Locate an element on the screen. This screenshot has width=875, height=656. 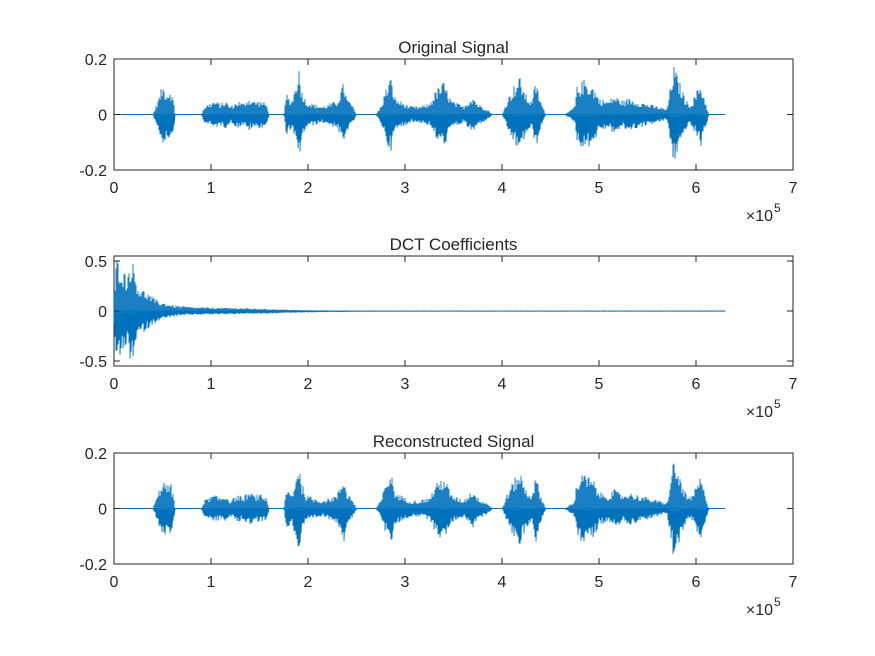
chart-title: DCT Coefficients is located at coordinates (454, 244).